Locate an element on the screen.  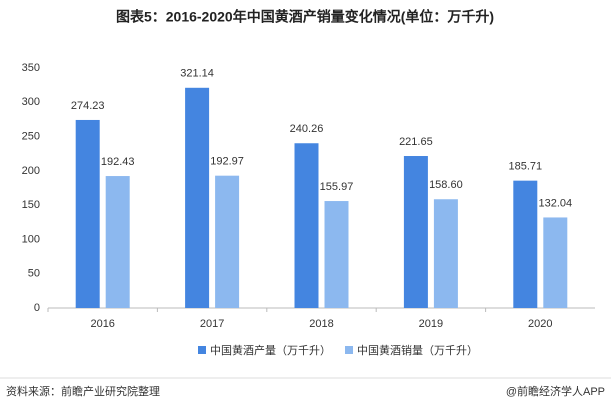
data-label: 274.23 is located at coordinates (88, 106).